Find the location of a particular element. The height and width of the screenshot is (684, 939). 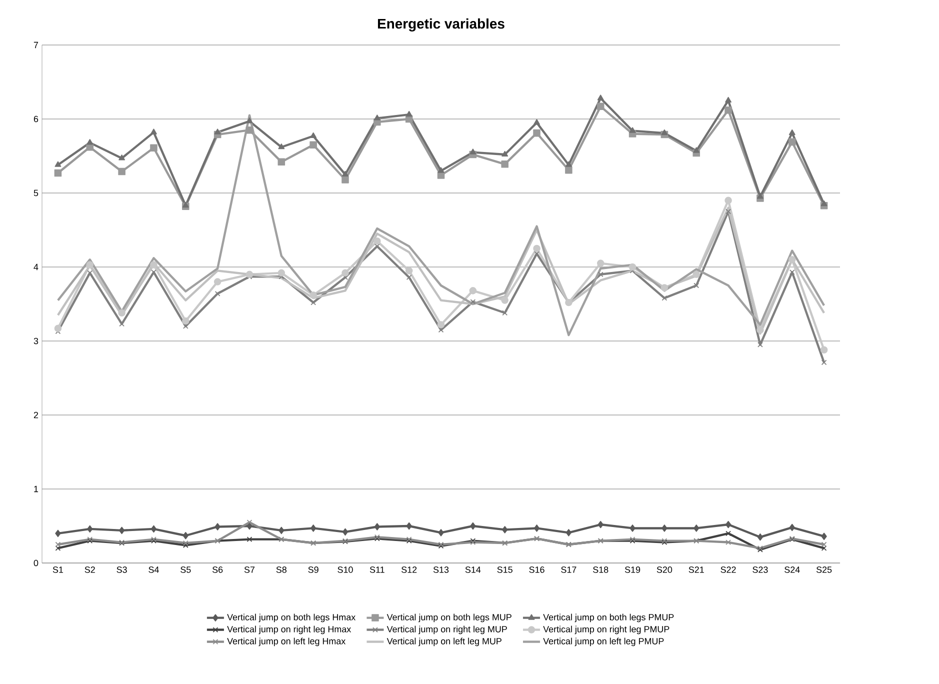

x-tick-label: S21 is located at coordinates (696, 569).